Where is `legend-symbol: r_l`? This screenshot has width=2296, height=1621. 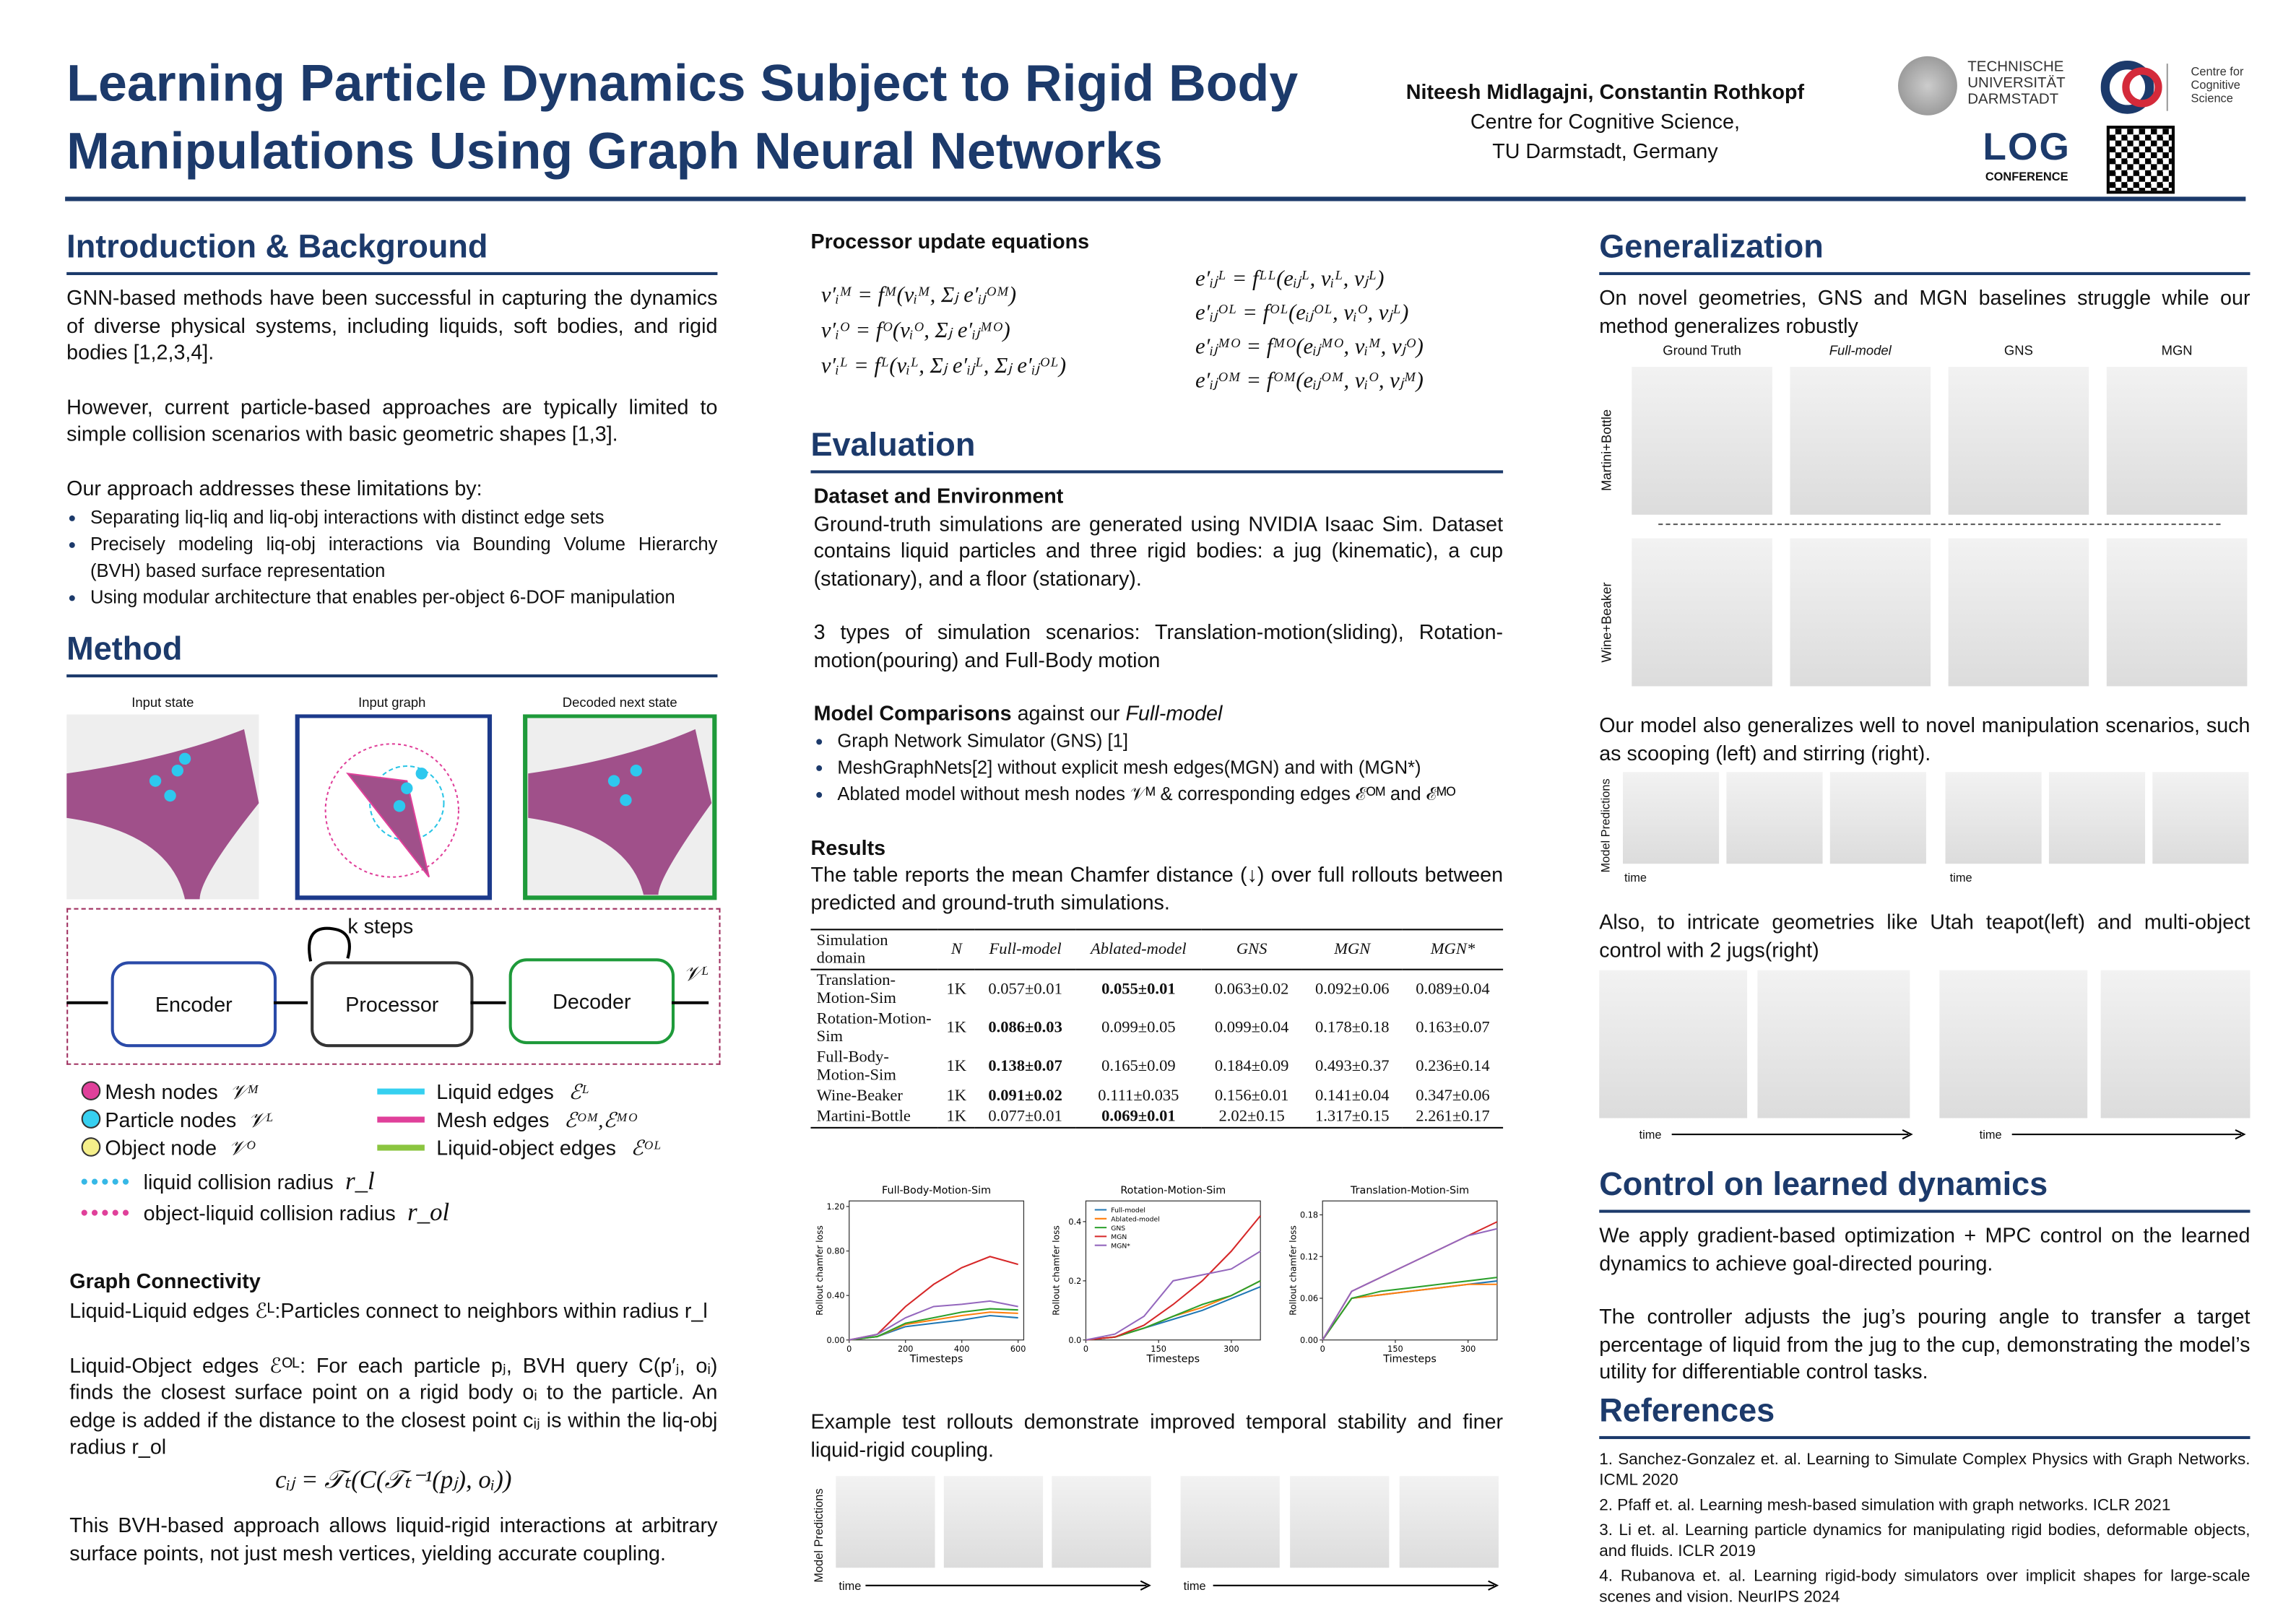 legend-symbol: r_l is located at coordinates (360, 1181).